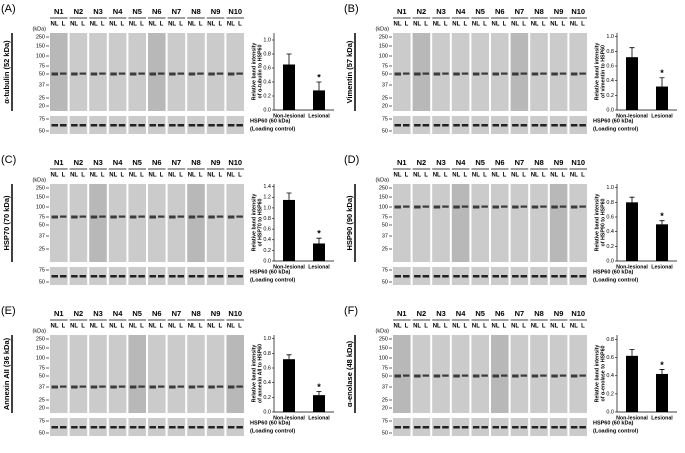  I want to click on significance-mark: *, so click(319, 387).